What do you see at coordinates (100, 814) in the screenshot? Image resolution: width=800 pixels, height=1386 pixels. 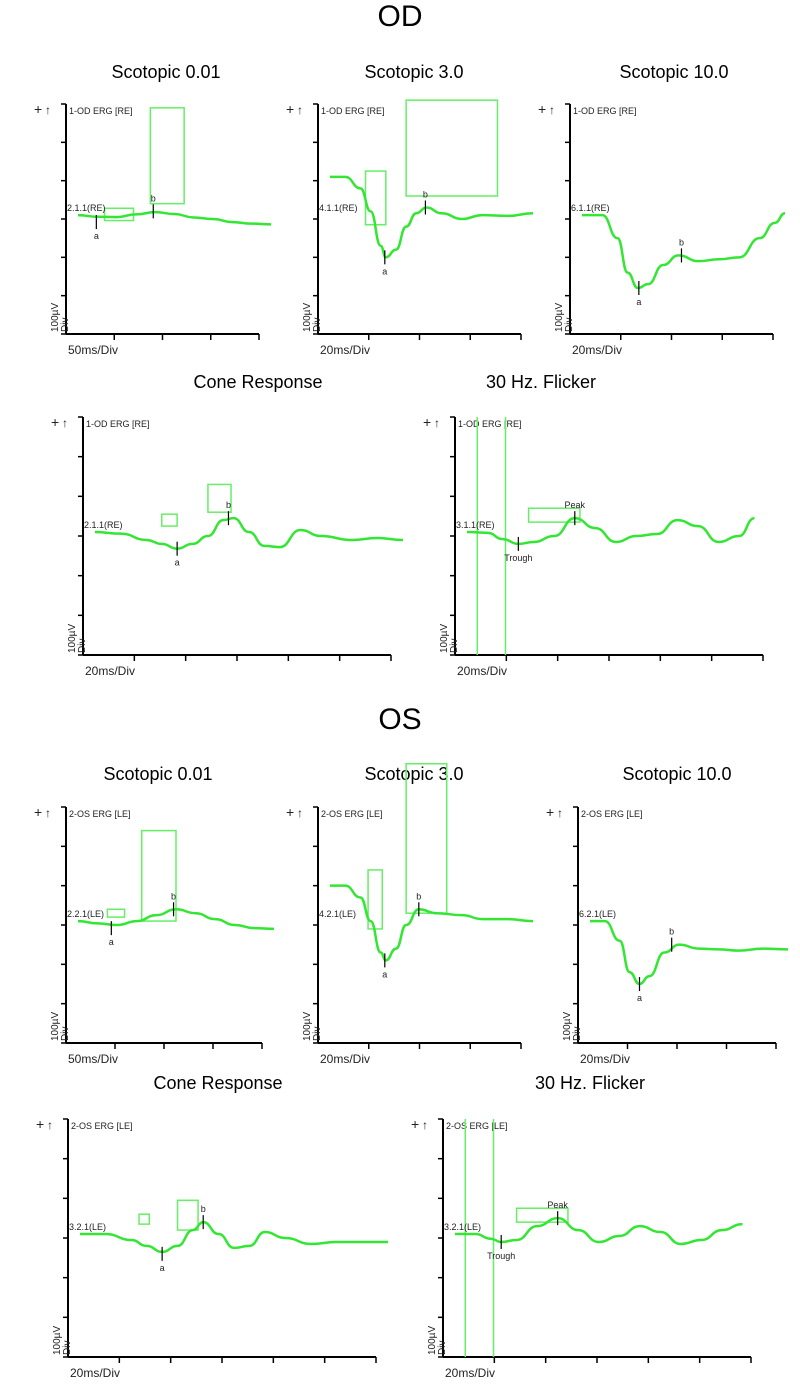 I see `channel-label: 2-OS ERG [LE]` at bounding box center [100, 814].